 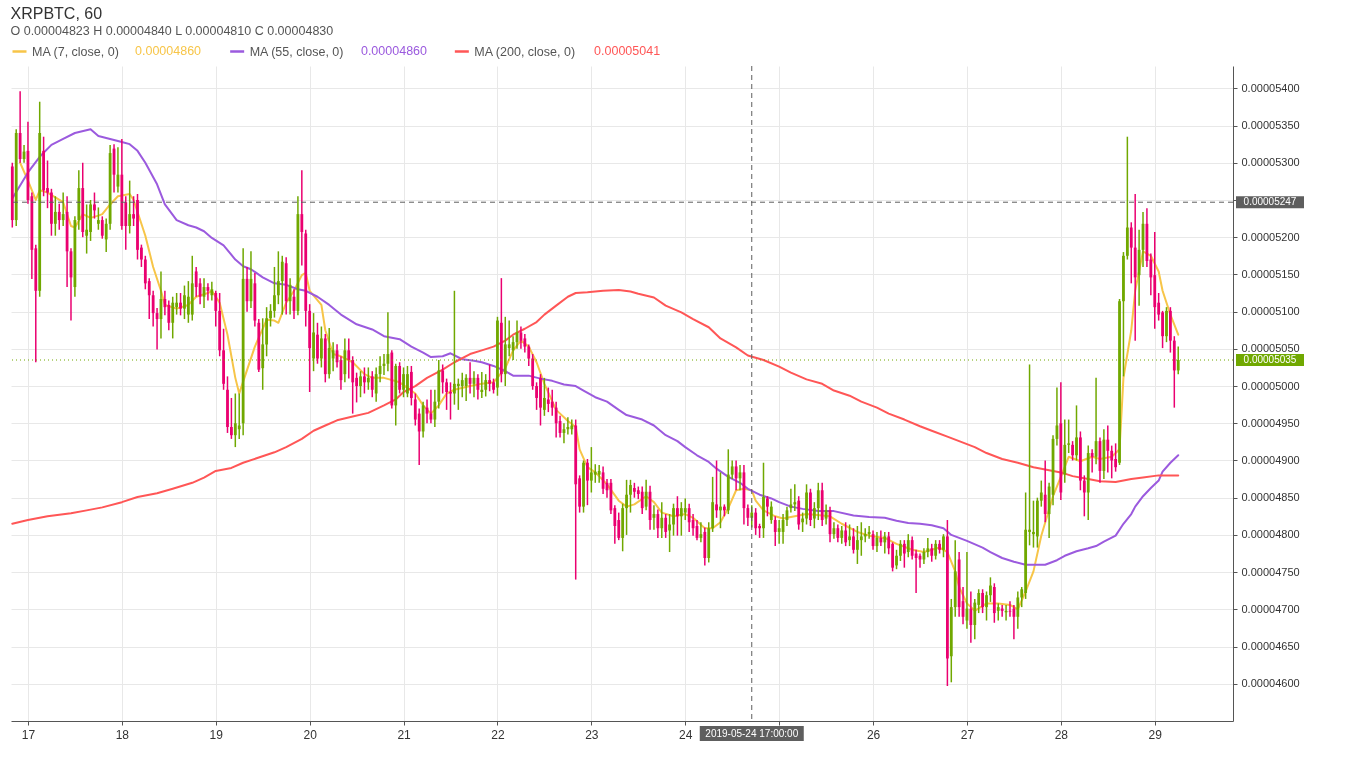 What do you see at coordinates (56, 13) in the screenshot?
I see `chart-title: XRPBTC, 60` at bounding box center [56, 13].